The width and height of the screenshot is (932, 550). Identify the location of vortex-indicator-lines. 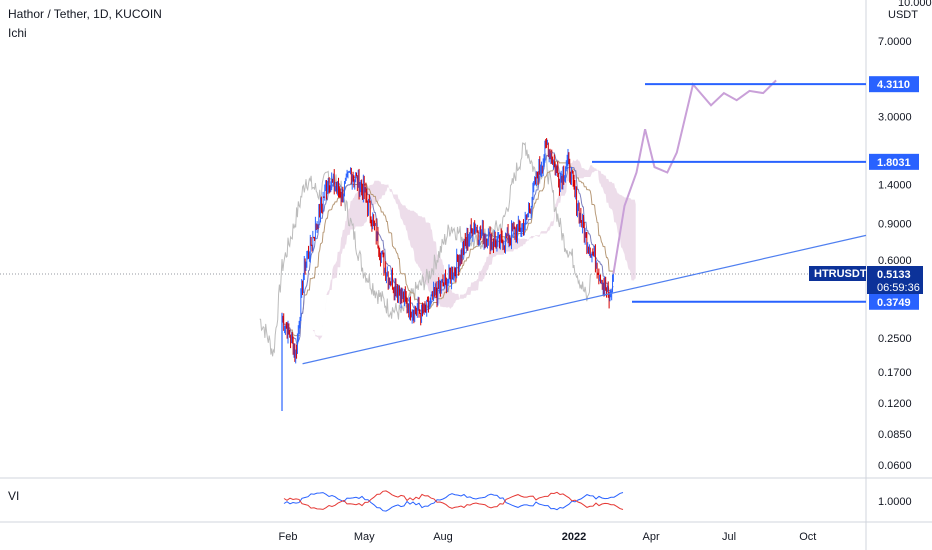
(453, 501).